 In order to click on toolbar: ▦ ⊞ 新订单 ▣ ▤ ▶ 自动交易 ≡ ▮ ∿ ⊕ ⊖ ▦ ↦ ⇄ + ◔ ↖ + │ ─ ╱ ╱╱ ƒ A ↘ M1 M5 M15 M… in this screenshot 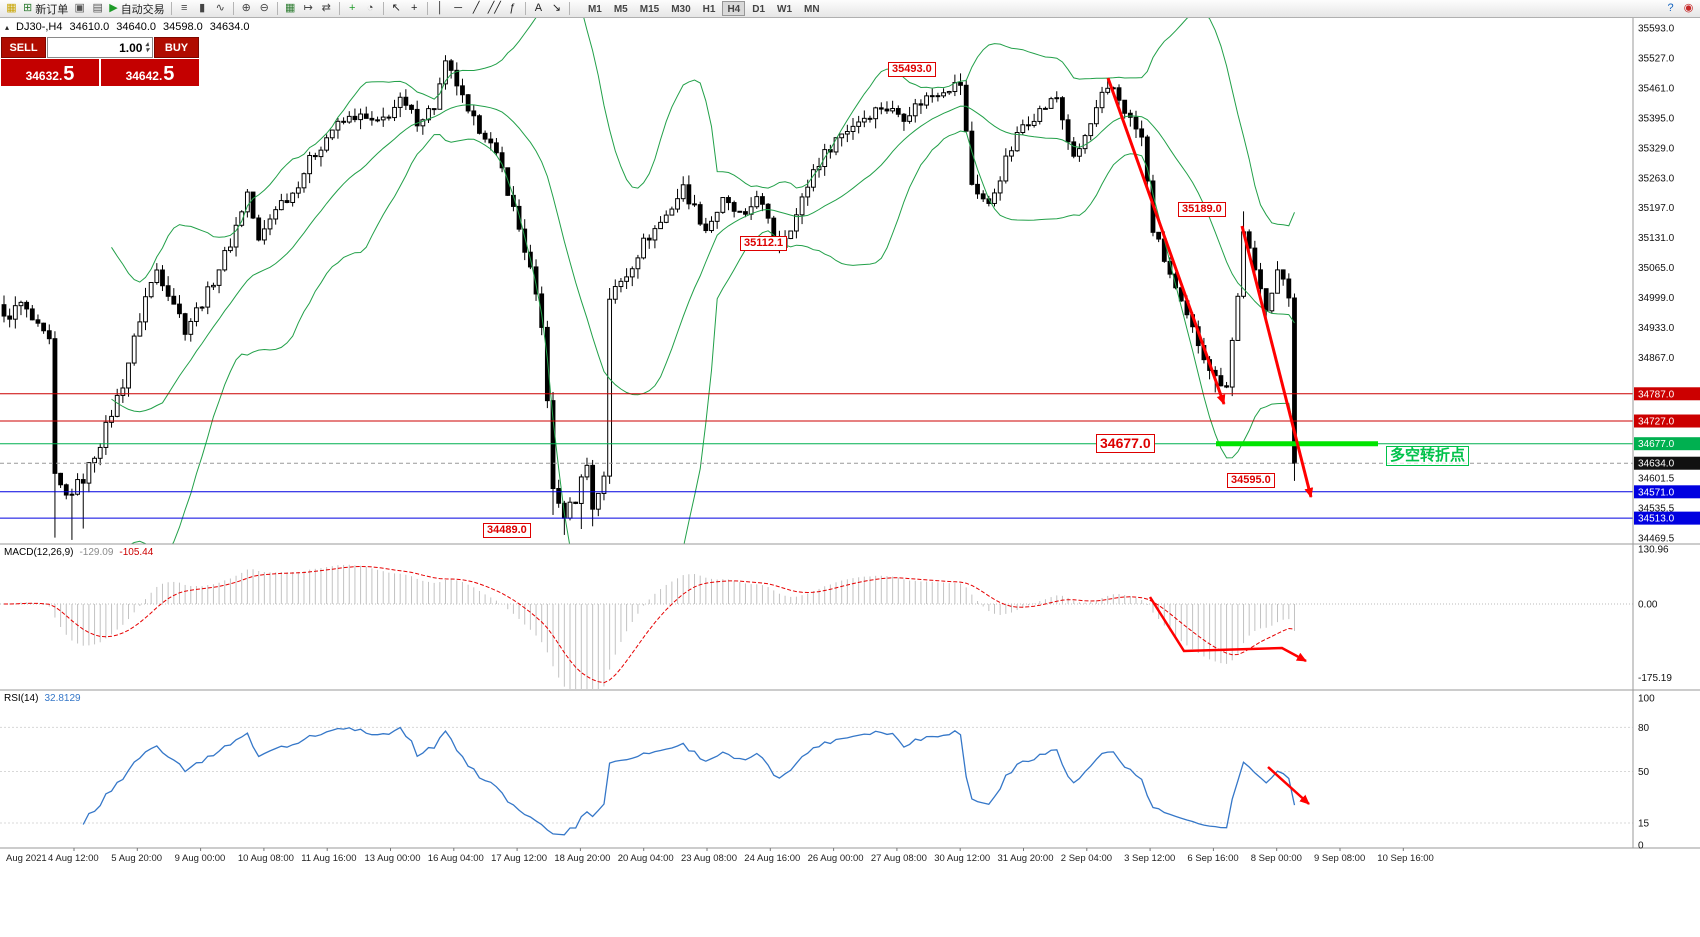, I will do `click(850, 9)`.